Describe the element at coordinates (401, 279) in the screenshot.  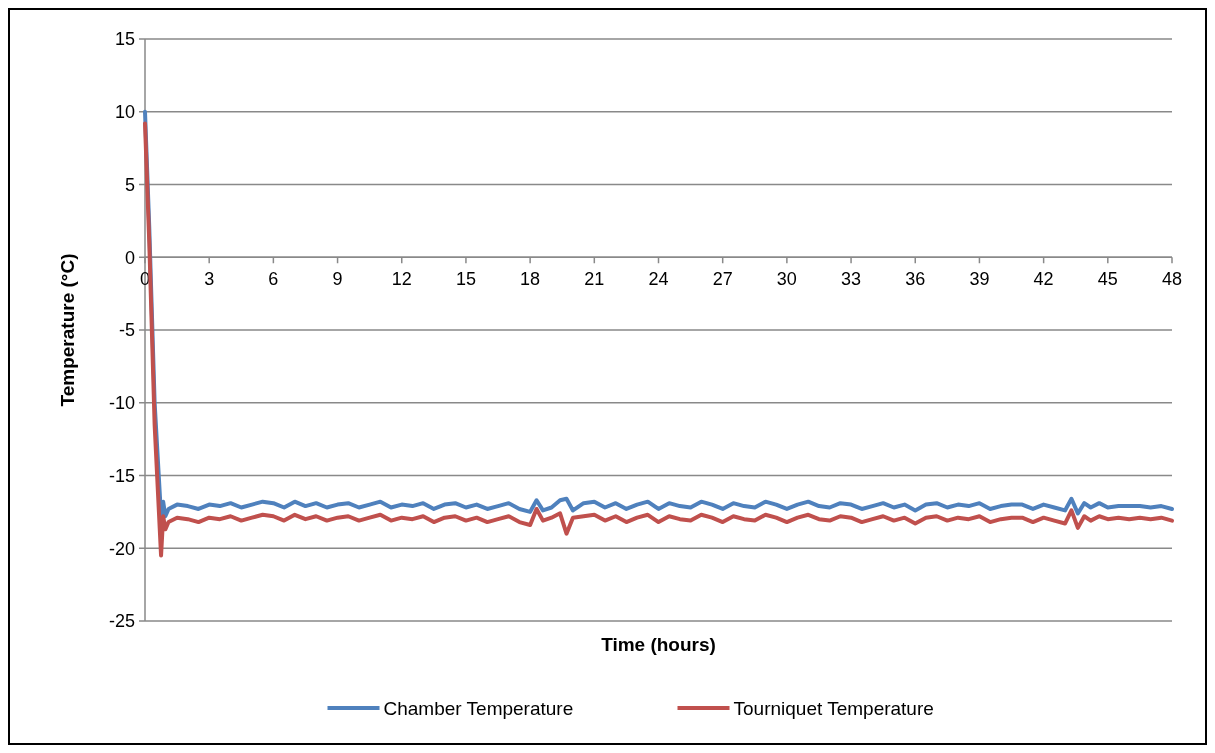
I see `x-tick-label: 12` at that location.